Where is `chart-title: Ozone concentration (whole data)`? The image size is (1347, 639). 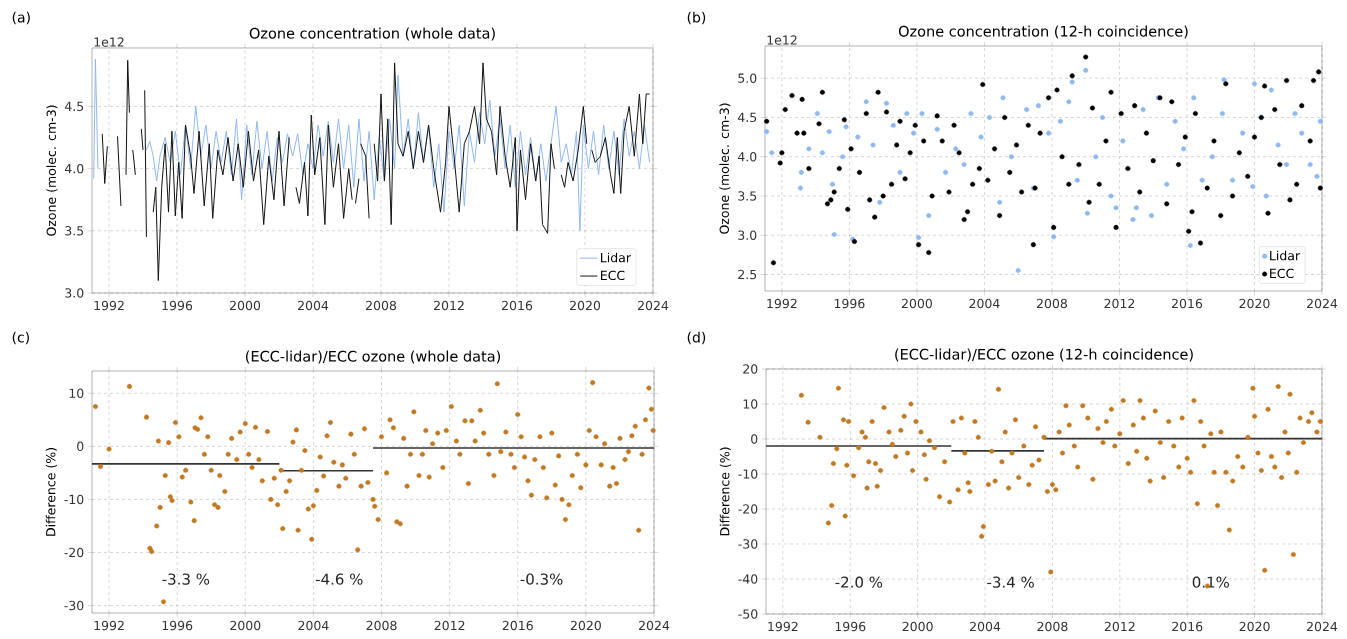 chart-title: Ozone concentration (whole data) is located at coordinates (372, 34).